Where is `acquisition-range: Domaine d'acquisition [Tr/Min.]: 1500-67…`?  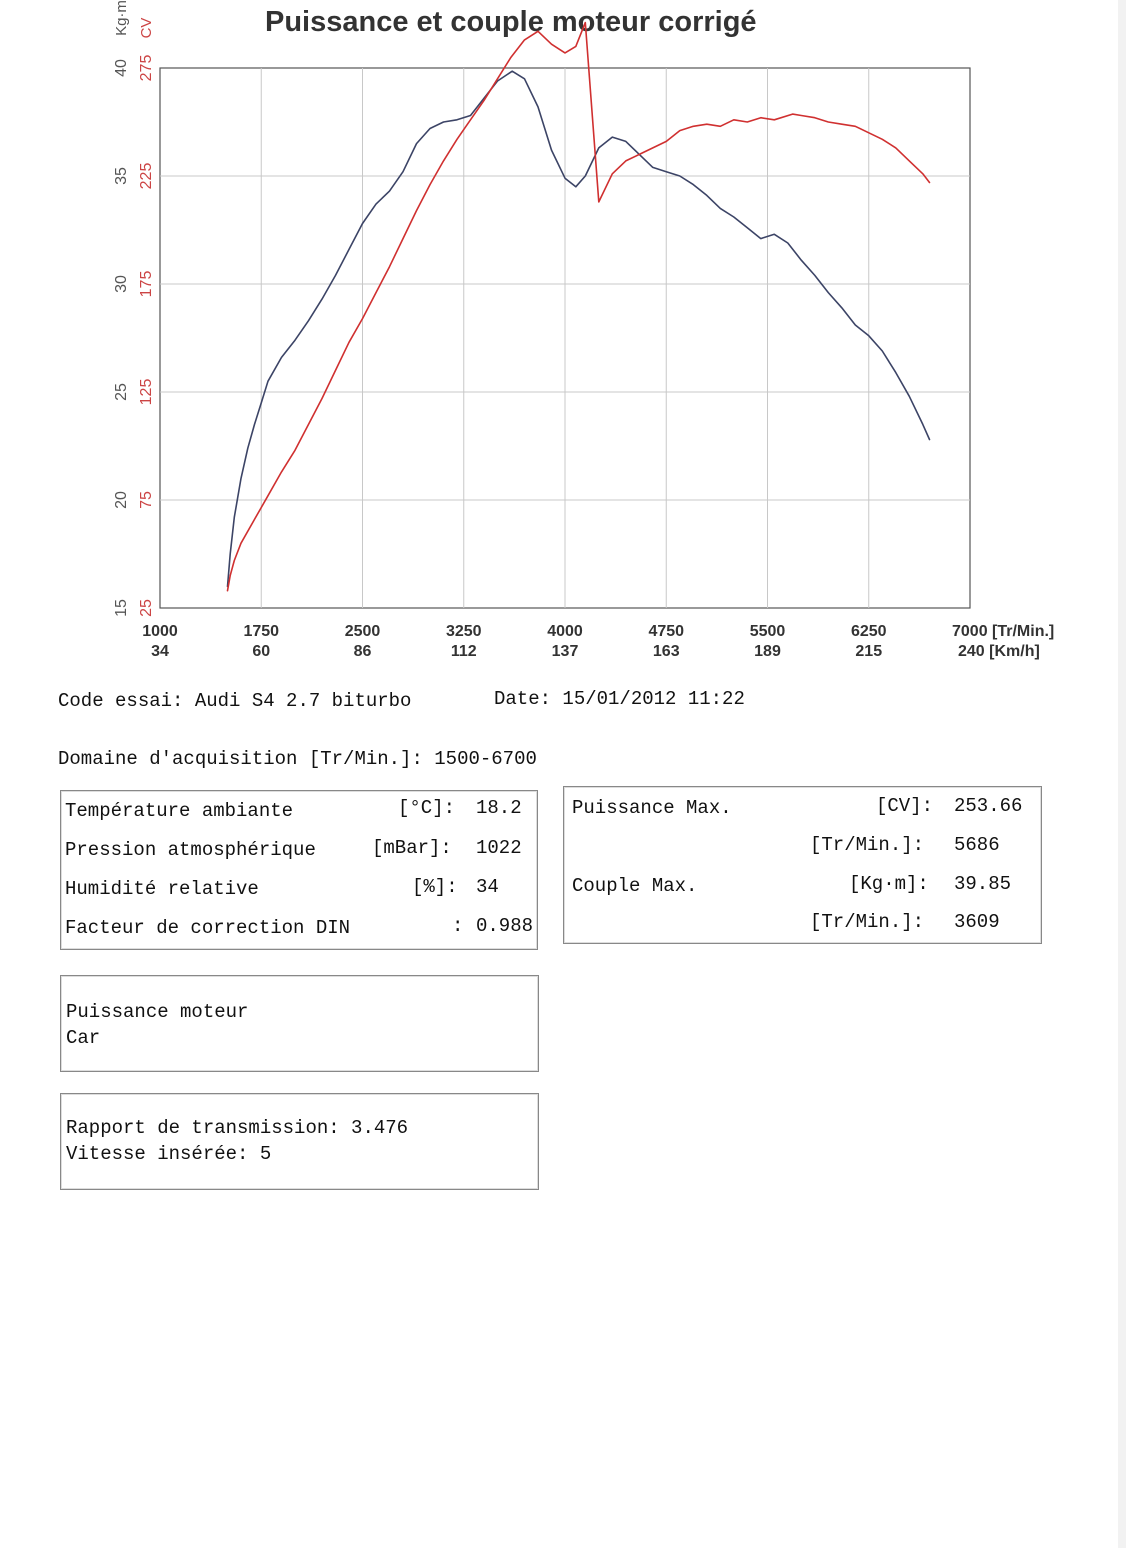 acquisition-range: Domaine d'acquisition [Tr/Min.]: 1500-67… is located at coordinates (297, 759).